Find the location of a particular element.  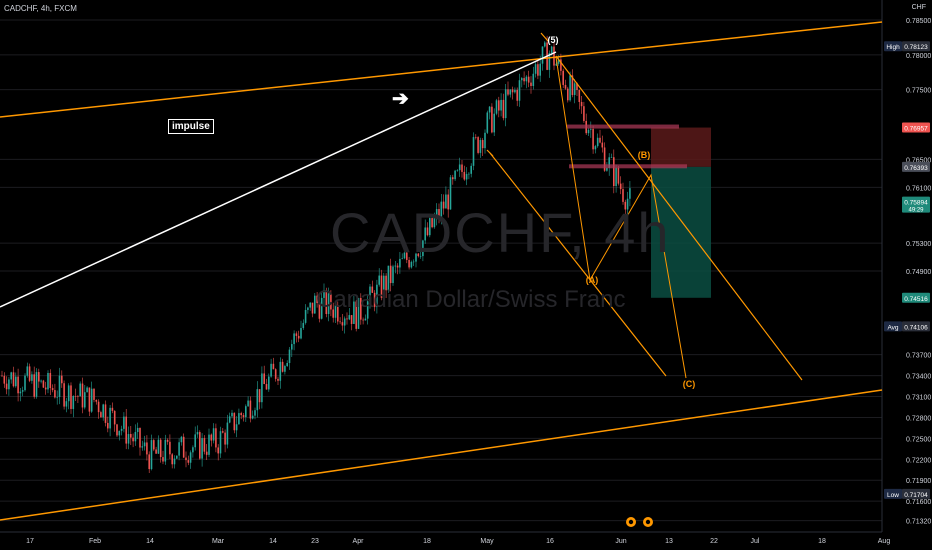

symbol-title: CADCHF, 4h, FXCM is located at coordinates (40, 8).